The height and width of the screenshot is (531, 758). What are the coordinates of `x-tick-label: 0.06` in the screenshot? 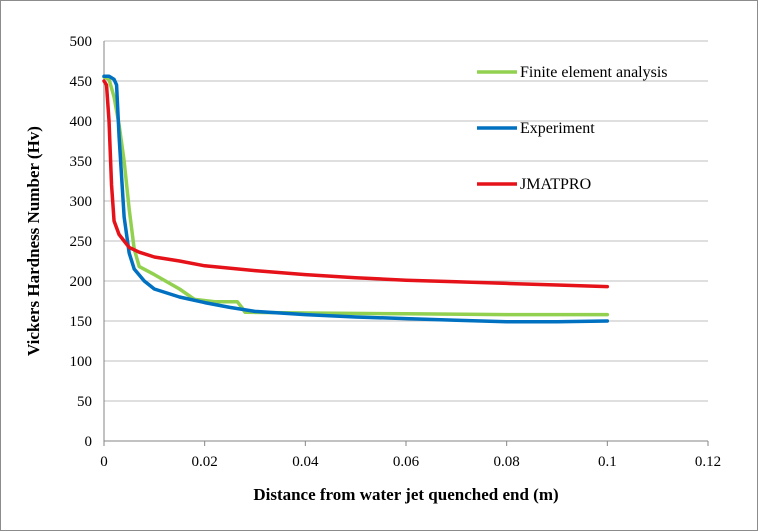 It's located at (406, 462).